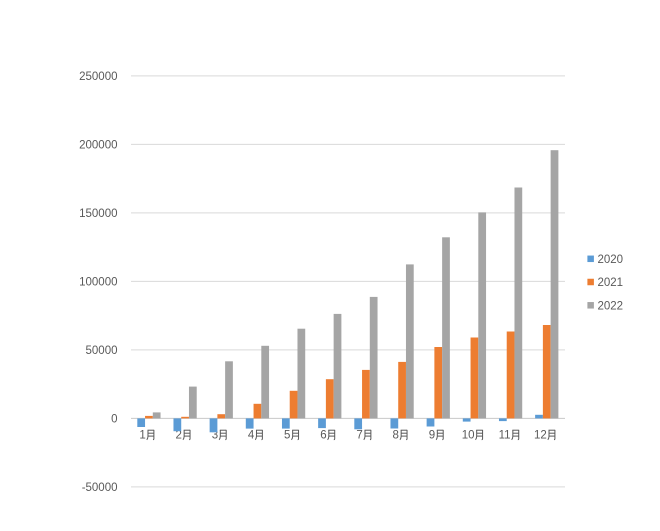 This screenshot has width=660, height=531. I want to click on svg-text: 250000, so click(98, 77).